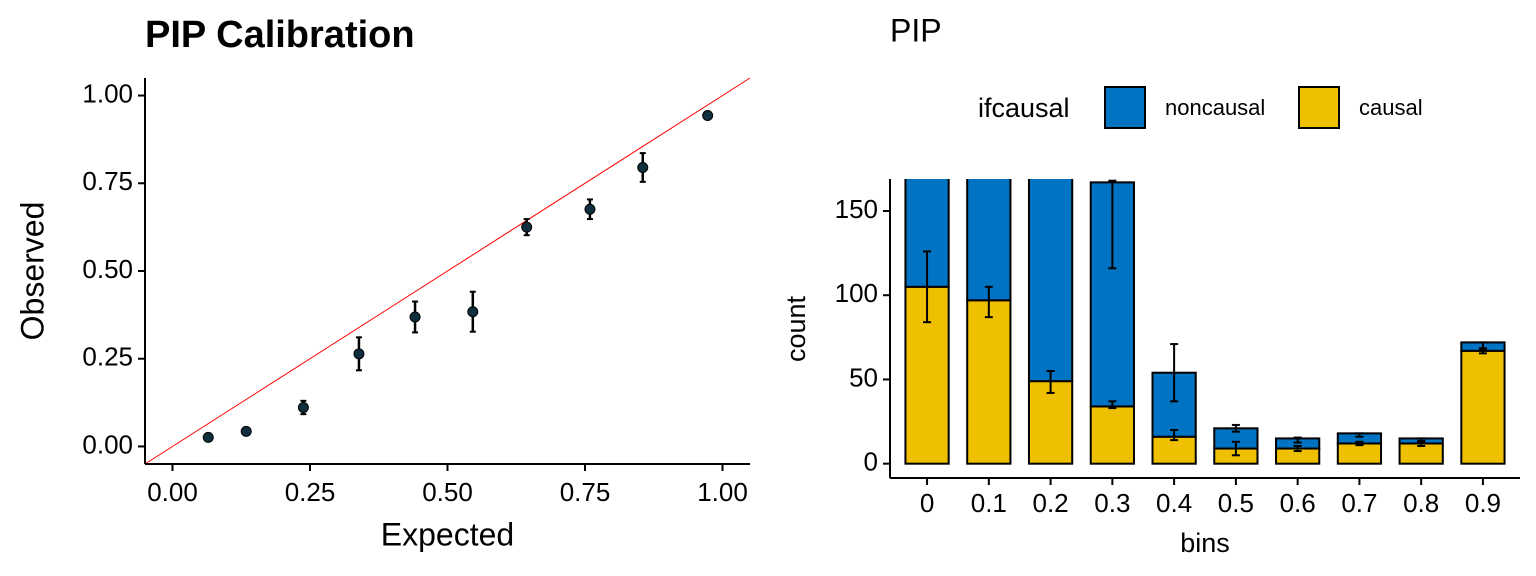  I want to click on y-tick-label: 0.50, so click(107, 269).